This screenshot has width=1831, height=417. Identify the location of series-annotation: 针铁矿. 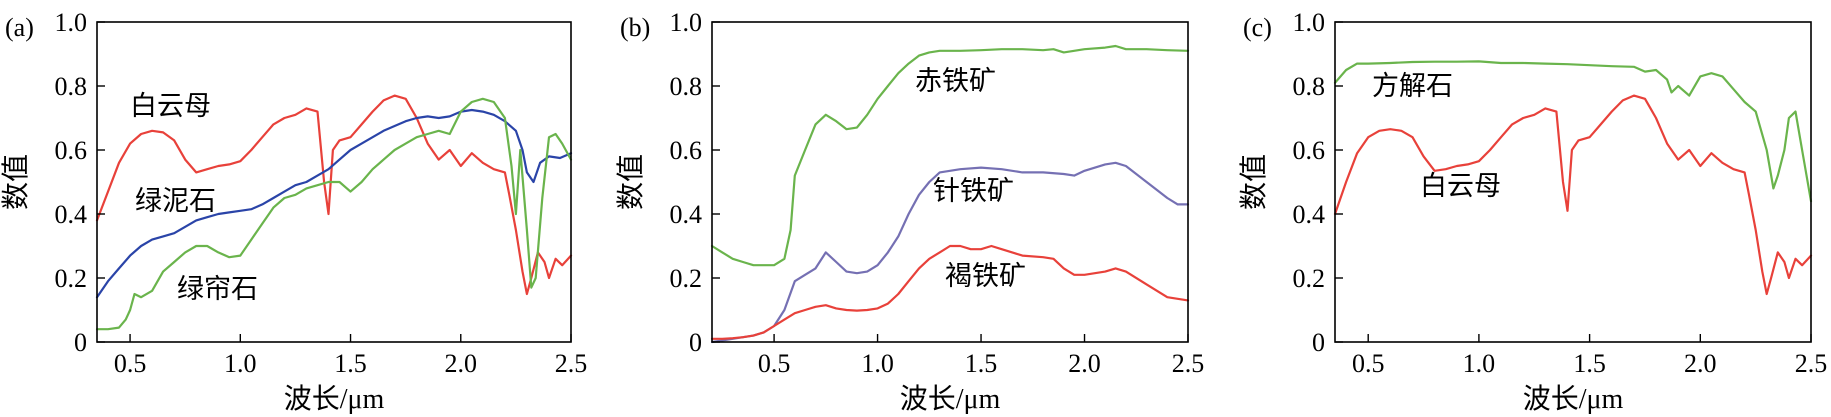
(973, 191).